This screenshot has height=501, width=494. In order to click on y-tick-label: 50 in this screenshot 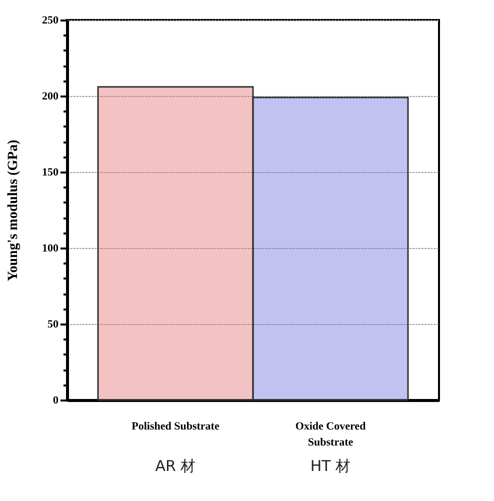, I will do `click(53, 324)`.